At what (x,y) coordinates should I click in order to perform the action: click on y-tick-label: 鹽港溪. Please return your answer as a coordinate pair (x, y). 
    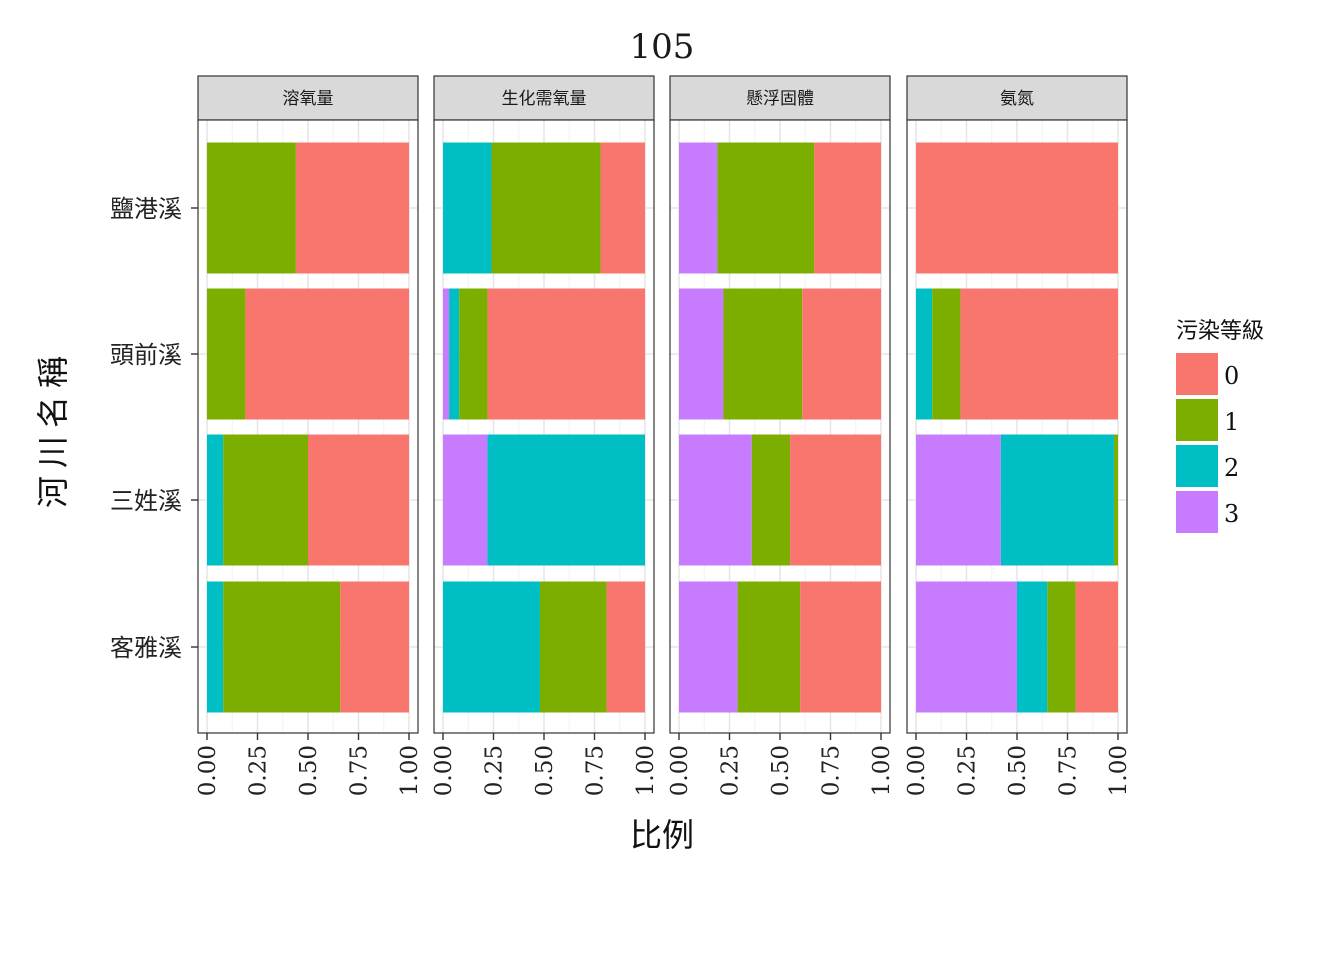
    Looking at the image, I should click on (146, 209).